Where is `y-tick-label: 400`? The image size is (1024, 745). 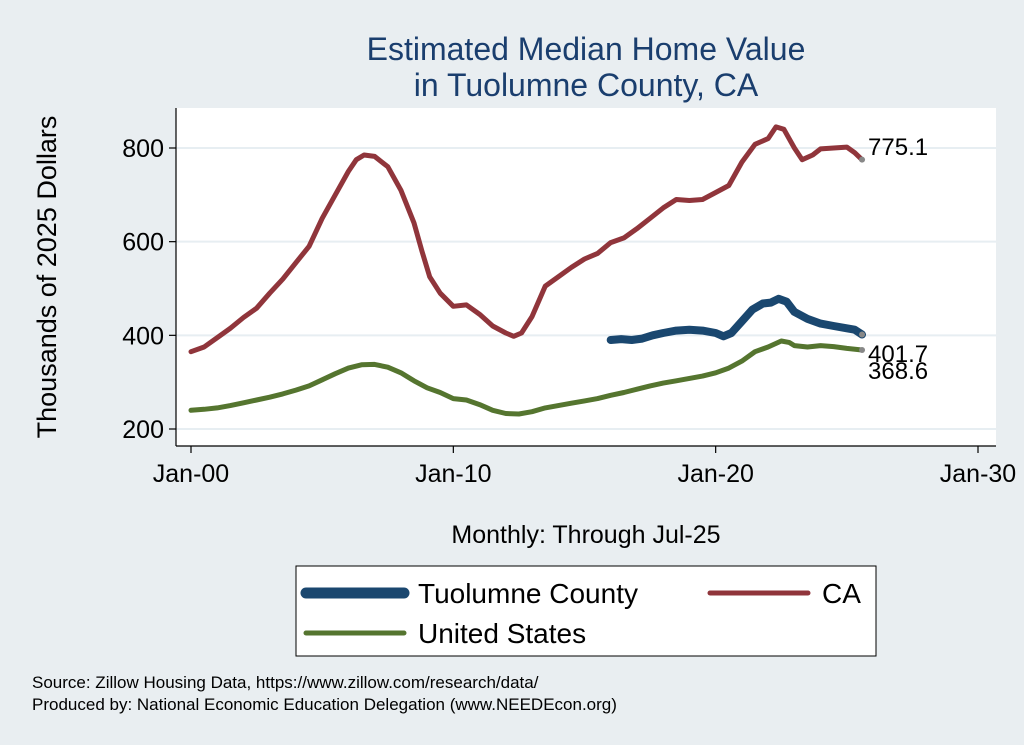 y-tick-label: 400 is located at coordinates (143, 336).